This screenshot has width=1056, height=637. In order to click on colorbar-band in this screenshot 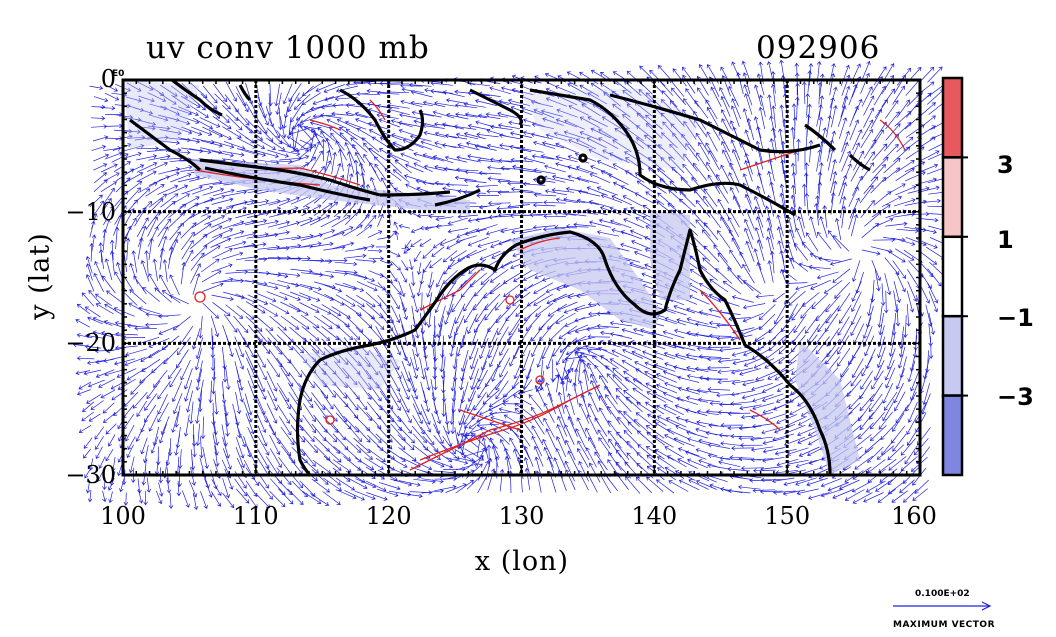, I will do `click(952, 355)`.